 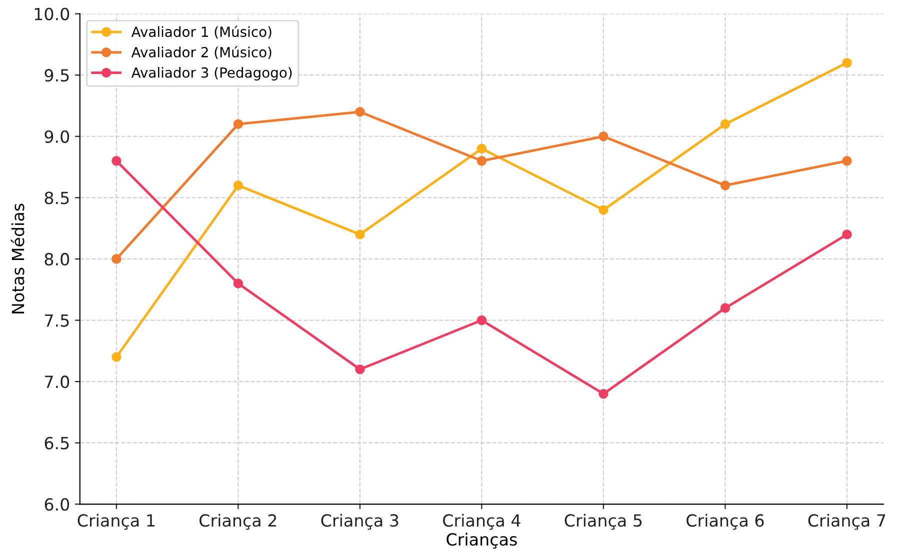 What do you see at coordinates (238, 522) in the screenshot?
I see `x-tick-label: Criança 2` at bounding box center [238, 522].